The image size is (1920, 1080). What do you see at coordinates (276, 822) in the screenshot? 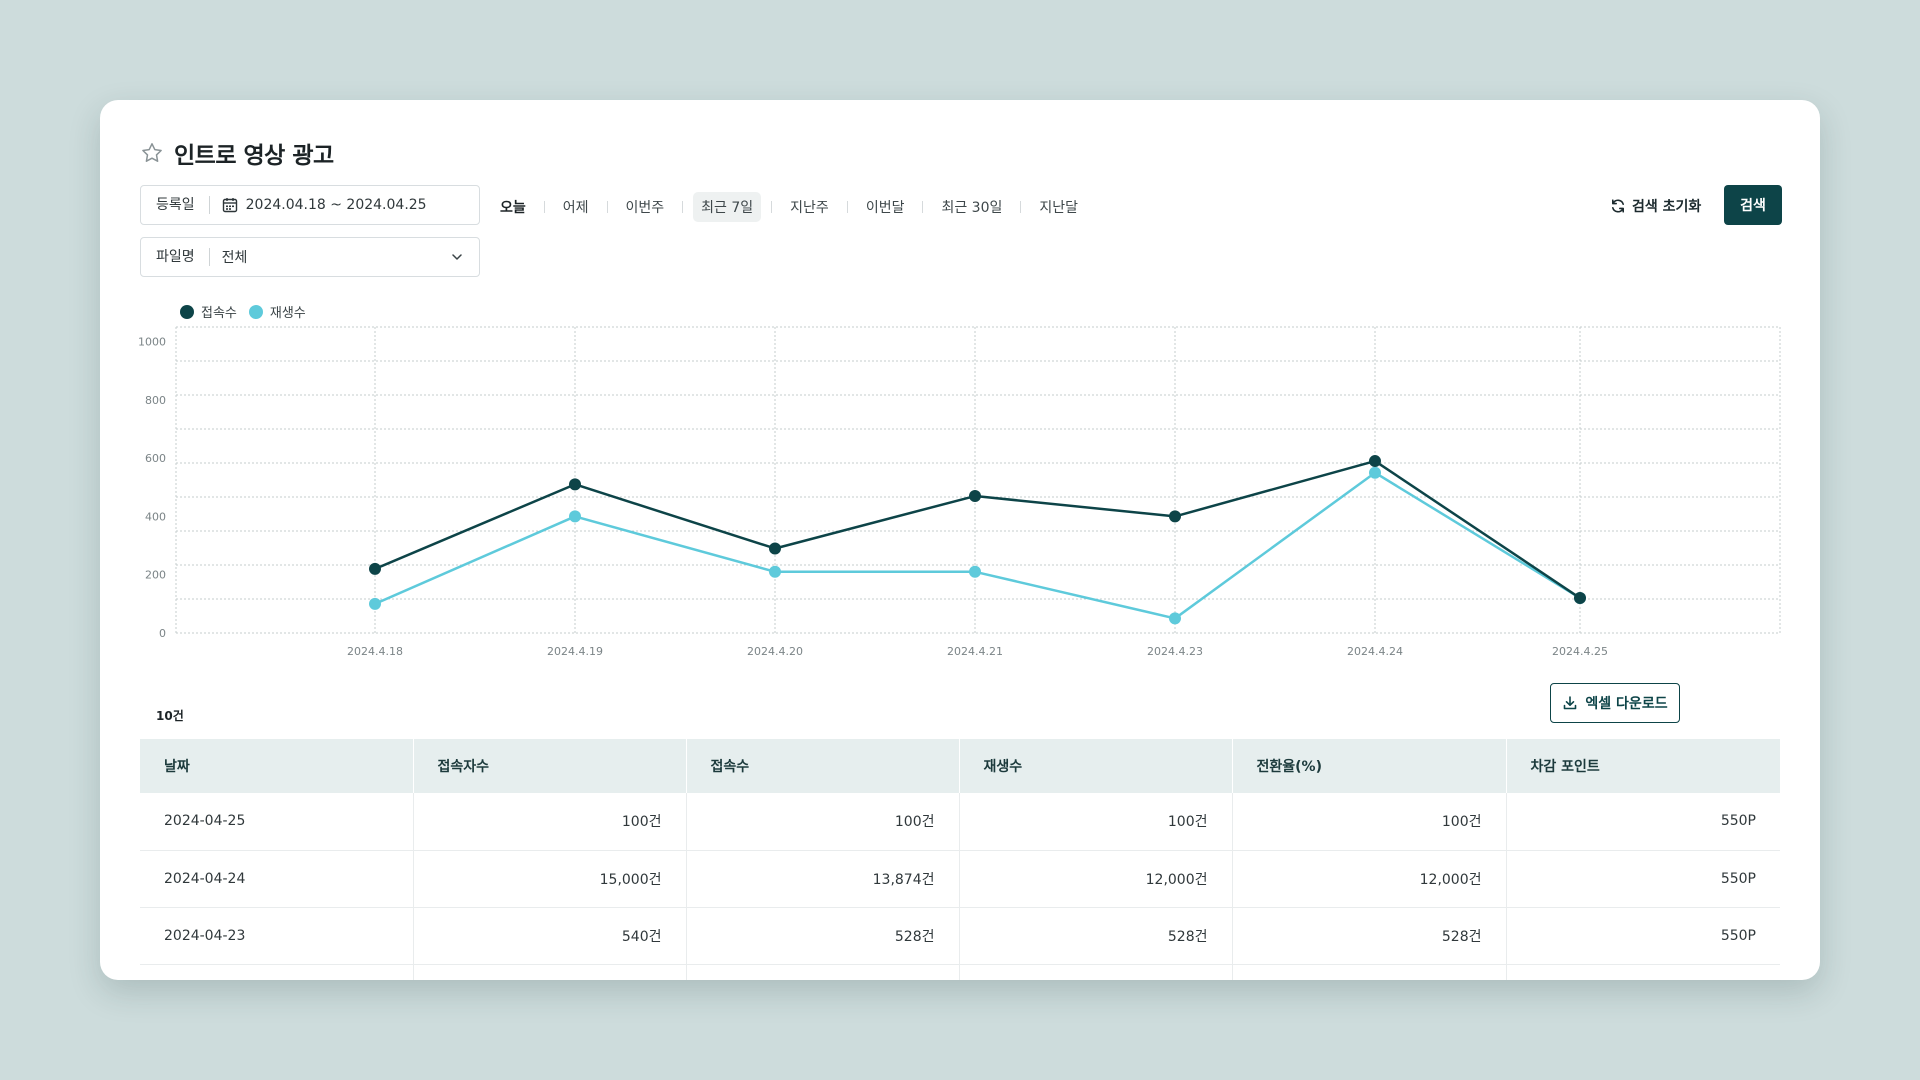
I see `table-cell: 2024-04-25` at bounding box center [276, 822].